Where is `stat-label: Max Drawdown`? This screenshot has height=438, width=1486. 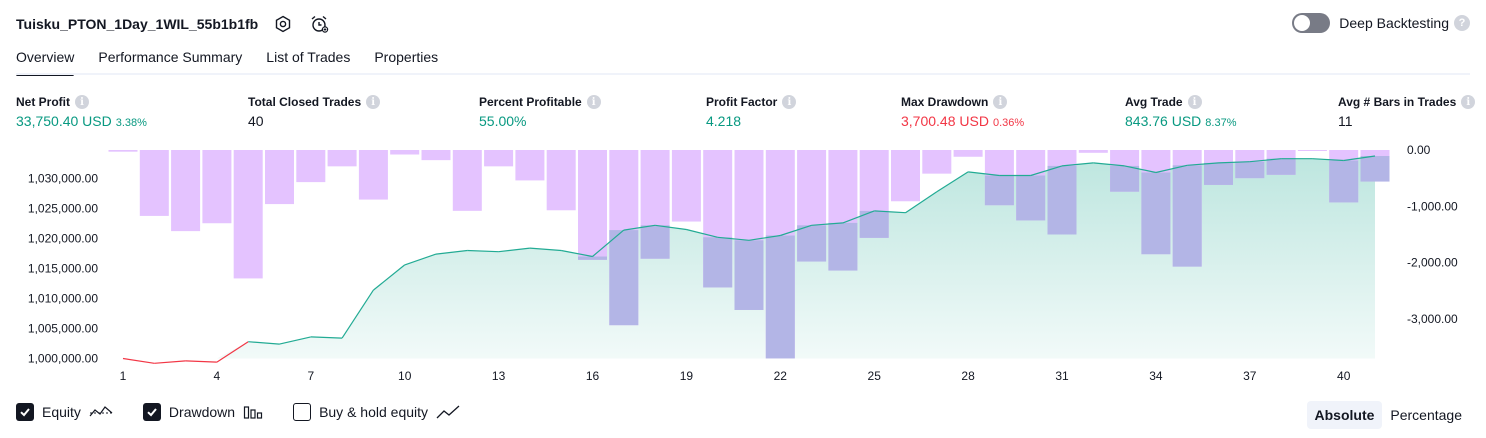 stat-label: Max Drawdown is located at coordinates (945, 102).